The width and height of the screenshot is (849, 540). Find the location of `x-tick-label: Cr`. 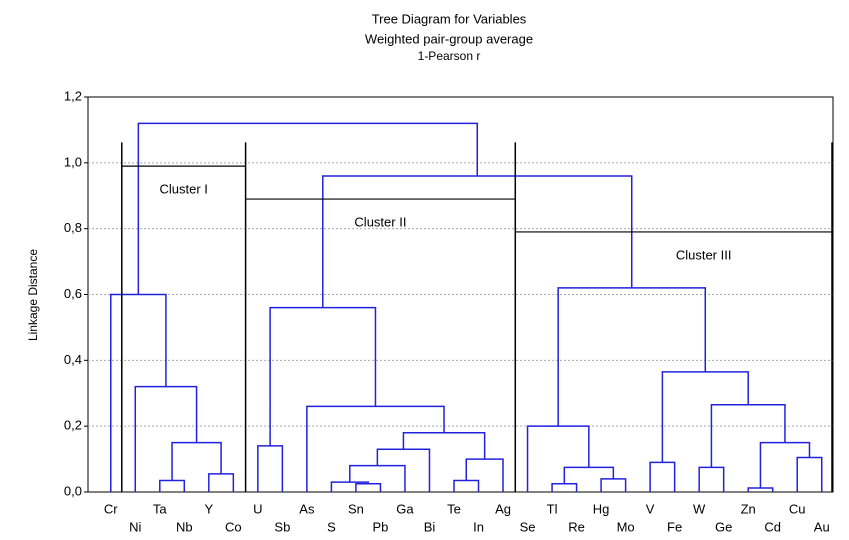

x-tick-label: Cr is located at coordinates (111, 508).